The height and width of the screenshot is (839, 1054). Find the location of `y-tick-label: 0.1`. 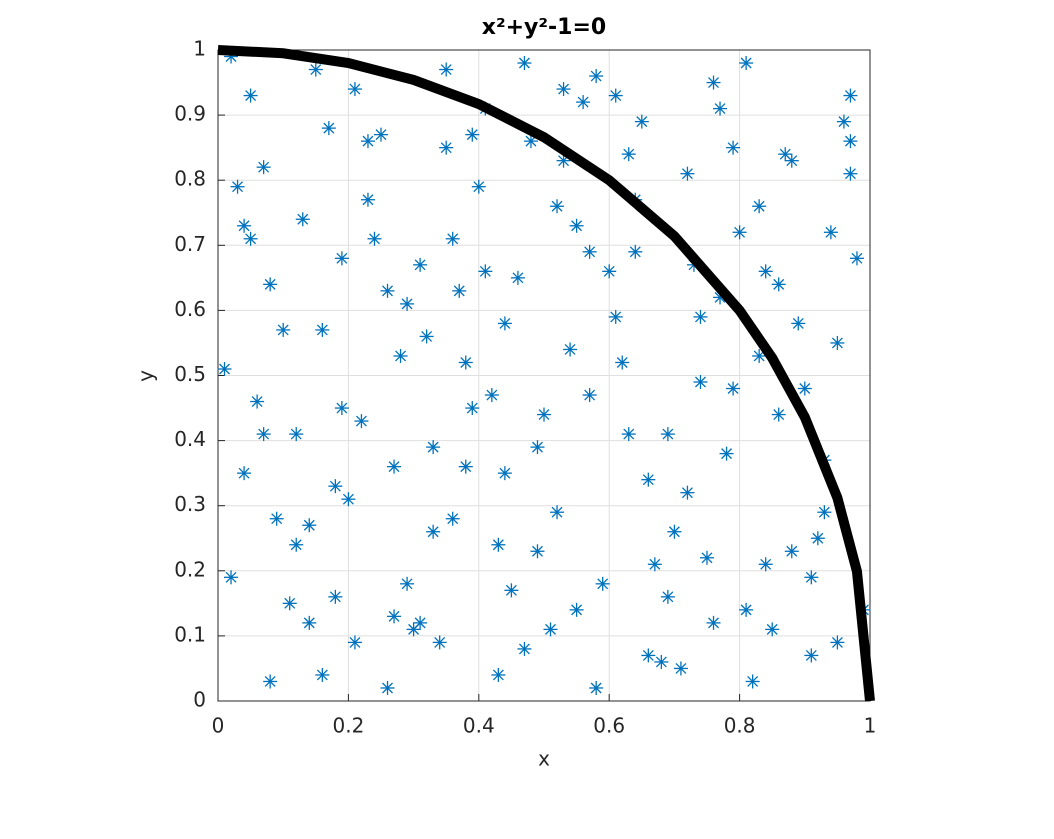

y-tick-label: 0.1 is located at coordinates (190, 634).